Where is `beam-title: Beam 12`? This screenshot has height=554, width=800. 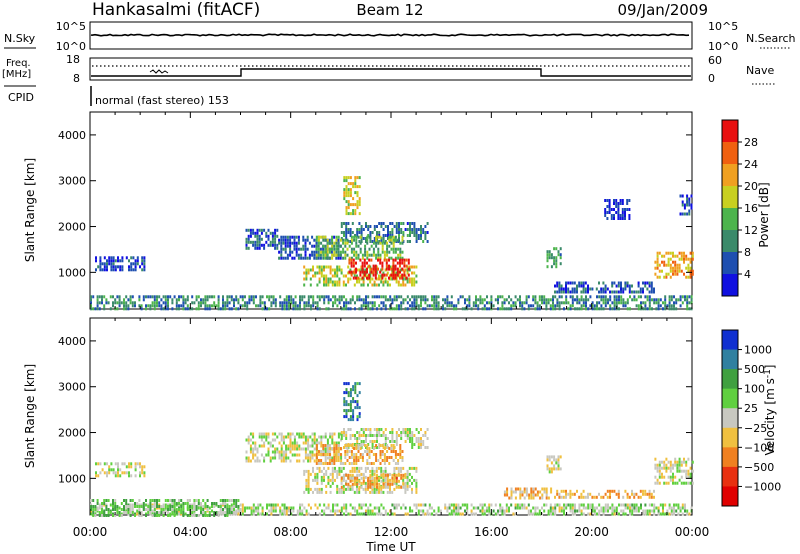 beam-title: Beam 12 is located at coordinates (389, 10).